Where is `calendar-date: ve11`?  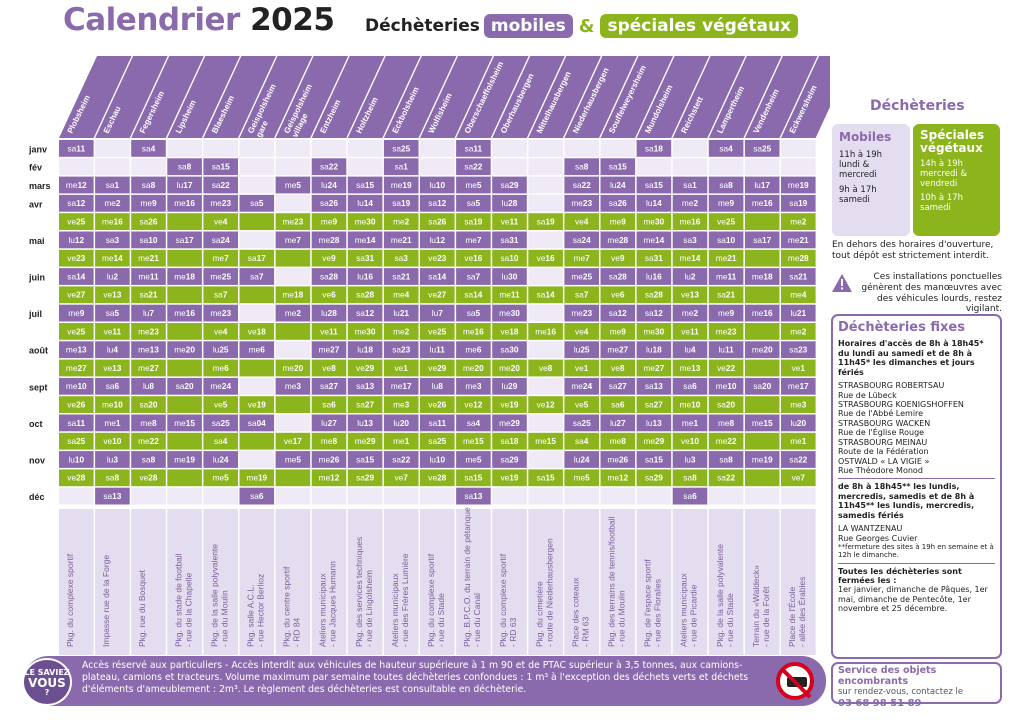 calendar-date: ve11 is located at coordinates (113, 331).